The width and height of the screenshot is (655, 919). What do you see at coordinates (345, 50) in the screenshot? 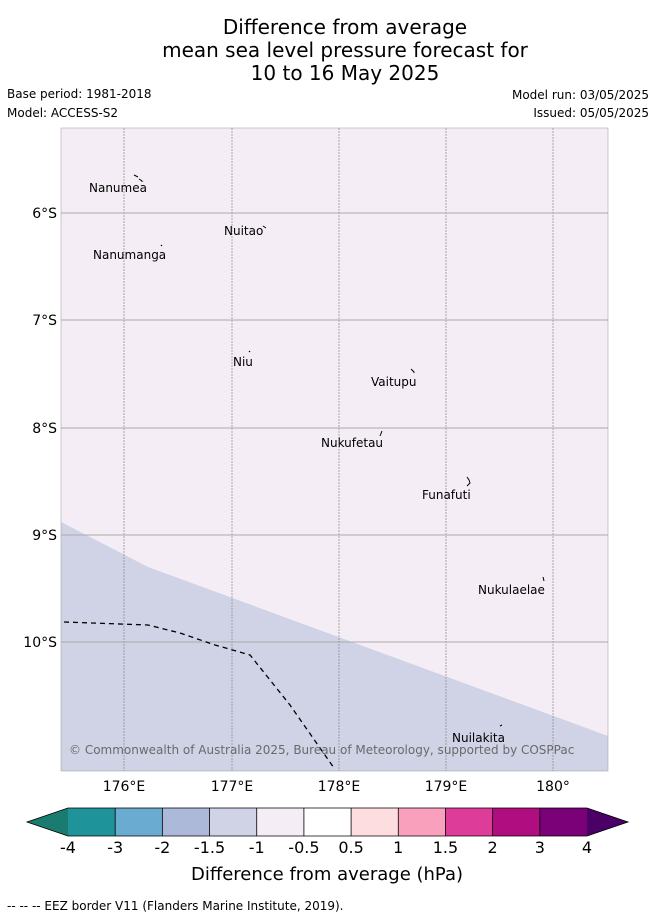
I see `title-line-2: mean sea level pressure forecast for` at bounding box center [345, 50].